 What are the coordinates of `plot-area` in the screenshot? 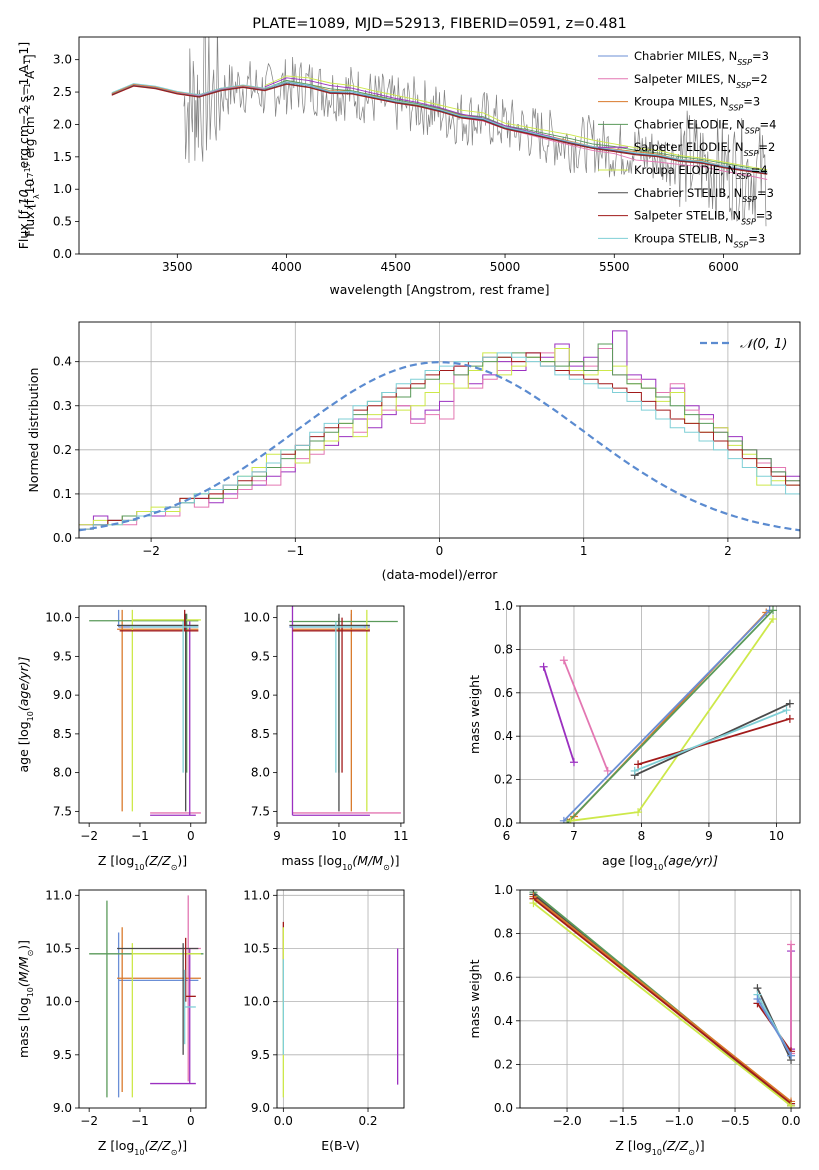 It's located at (666, 714).